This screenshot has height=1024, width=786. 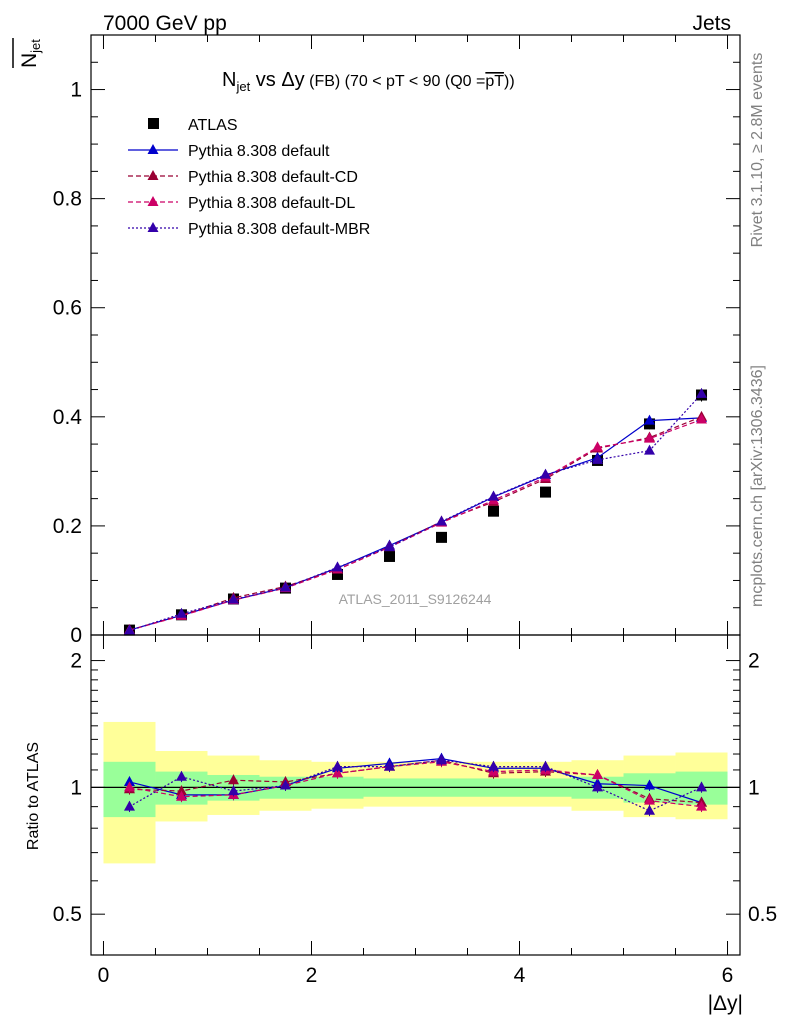 What do you see at coordinates (265, 80) in the screenshot?
I see `title-vs: vs` at bounding box center [265, 80].